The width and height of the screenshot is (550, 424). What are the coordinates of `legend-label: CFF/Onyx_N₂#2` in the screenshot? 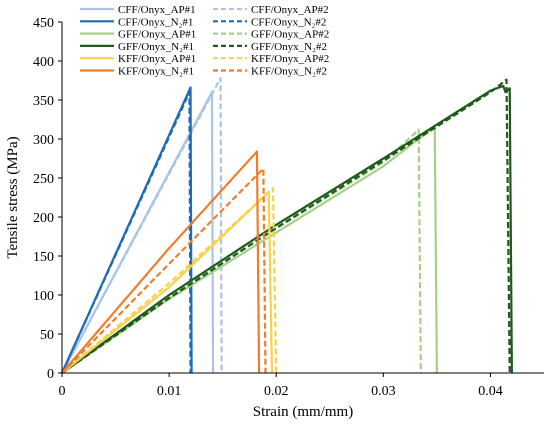 It's located at (288, 22).